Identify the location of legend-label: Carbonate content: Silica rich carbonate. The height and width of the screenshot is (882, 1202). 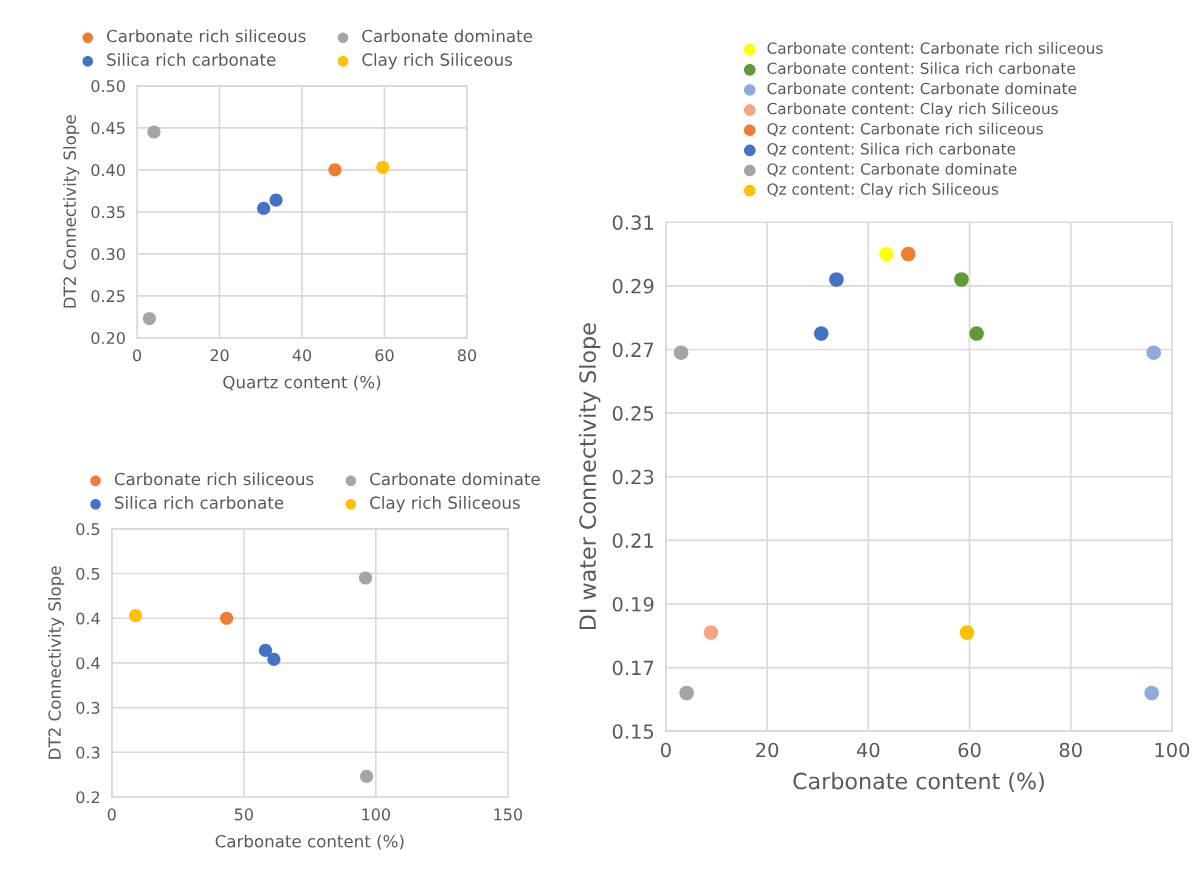
(921, 68).